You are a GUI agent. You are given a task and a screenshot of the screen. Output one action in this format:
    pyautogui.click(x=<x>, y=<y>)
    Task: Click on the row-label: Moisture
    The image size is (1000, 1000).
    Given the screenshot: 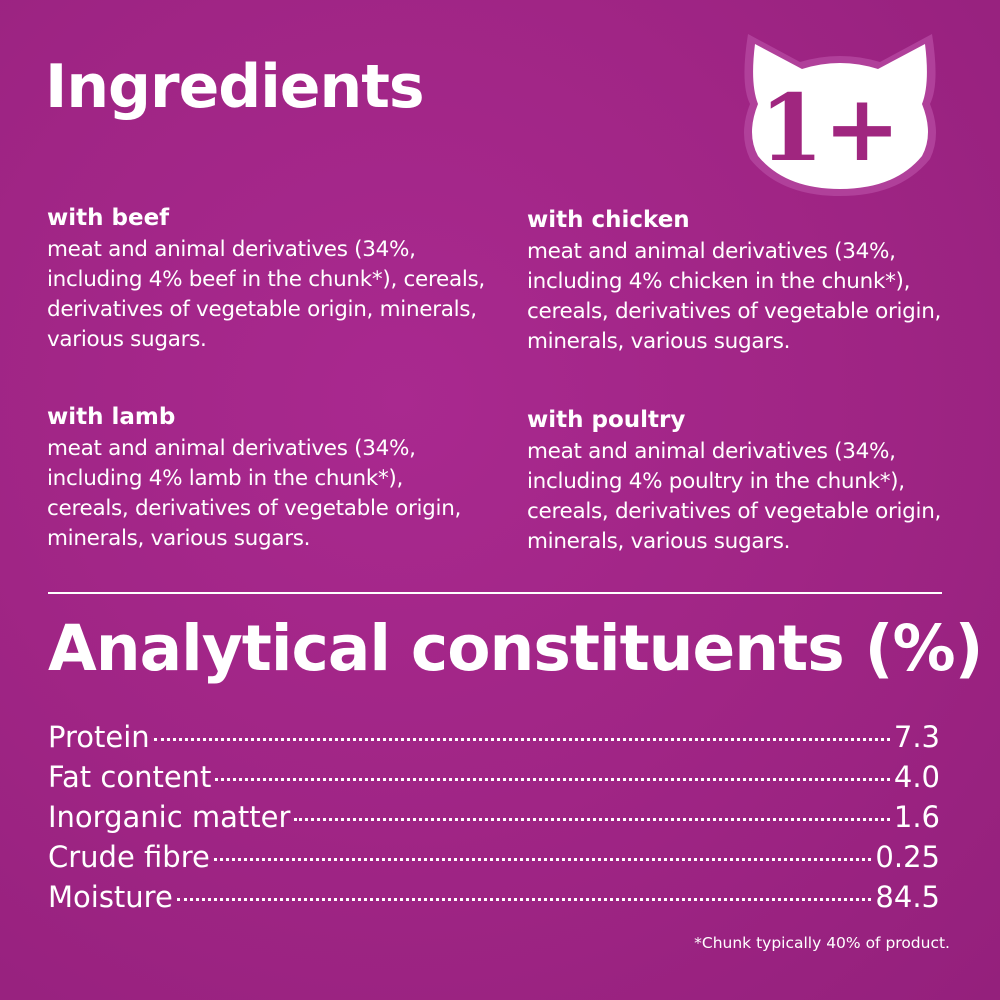 What is the action you would take?
    pyautogui.click(x=110, y=897)
    